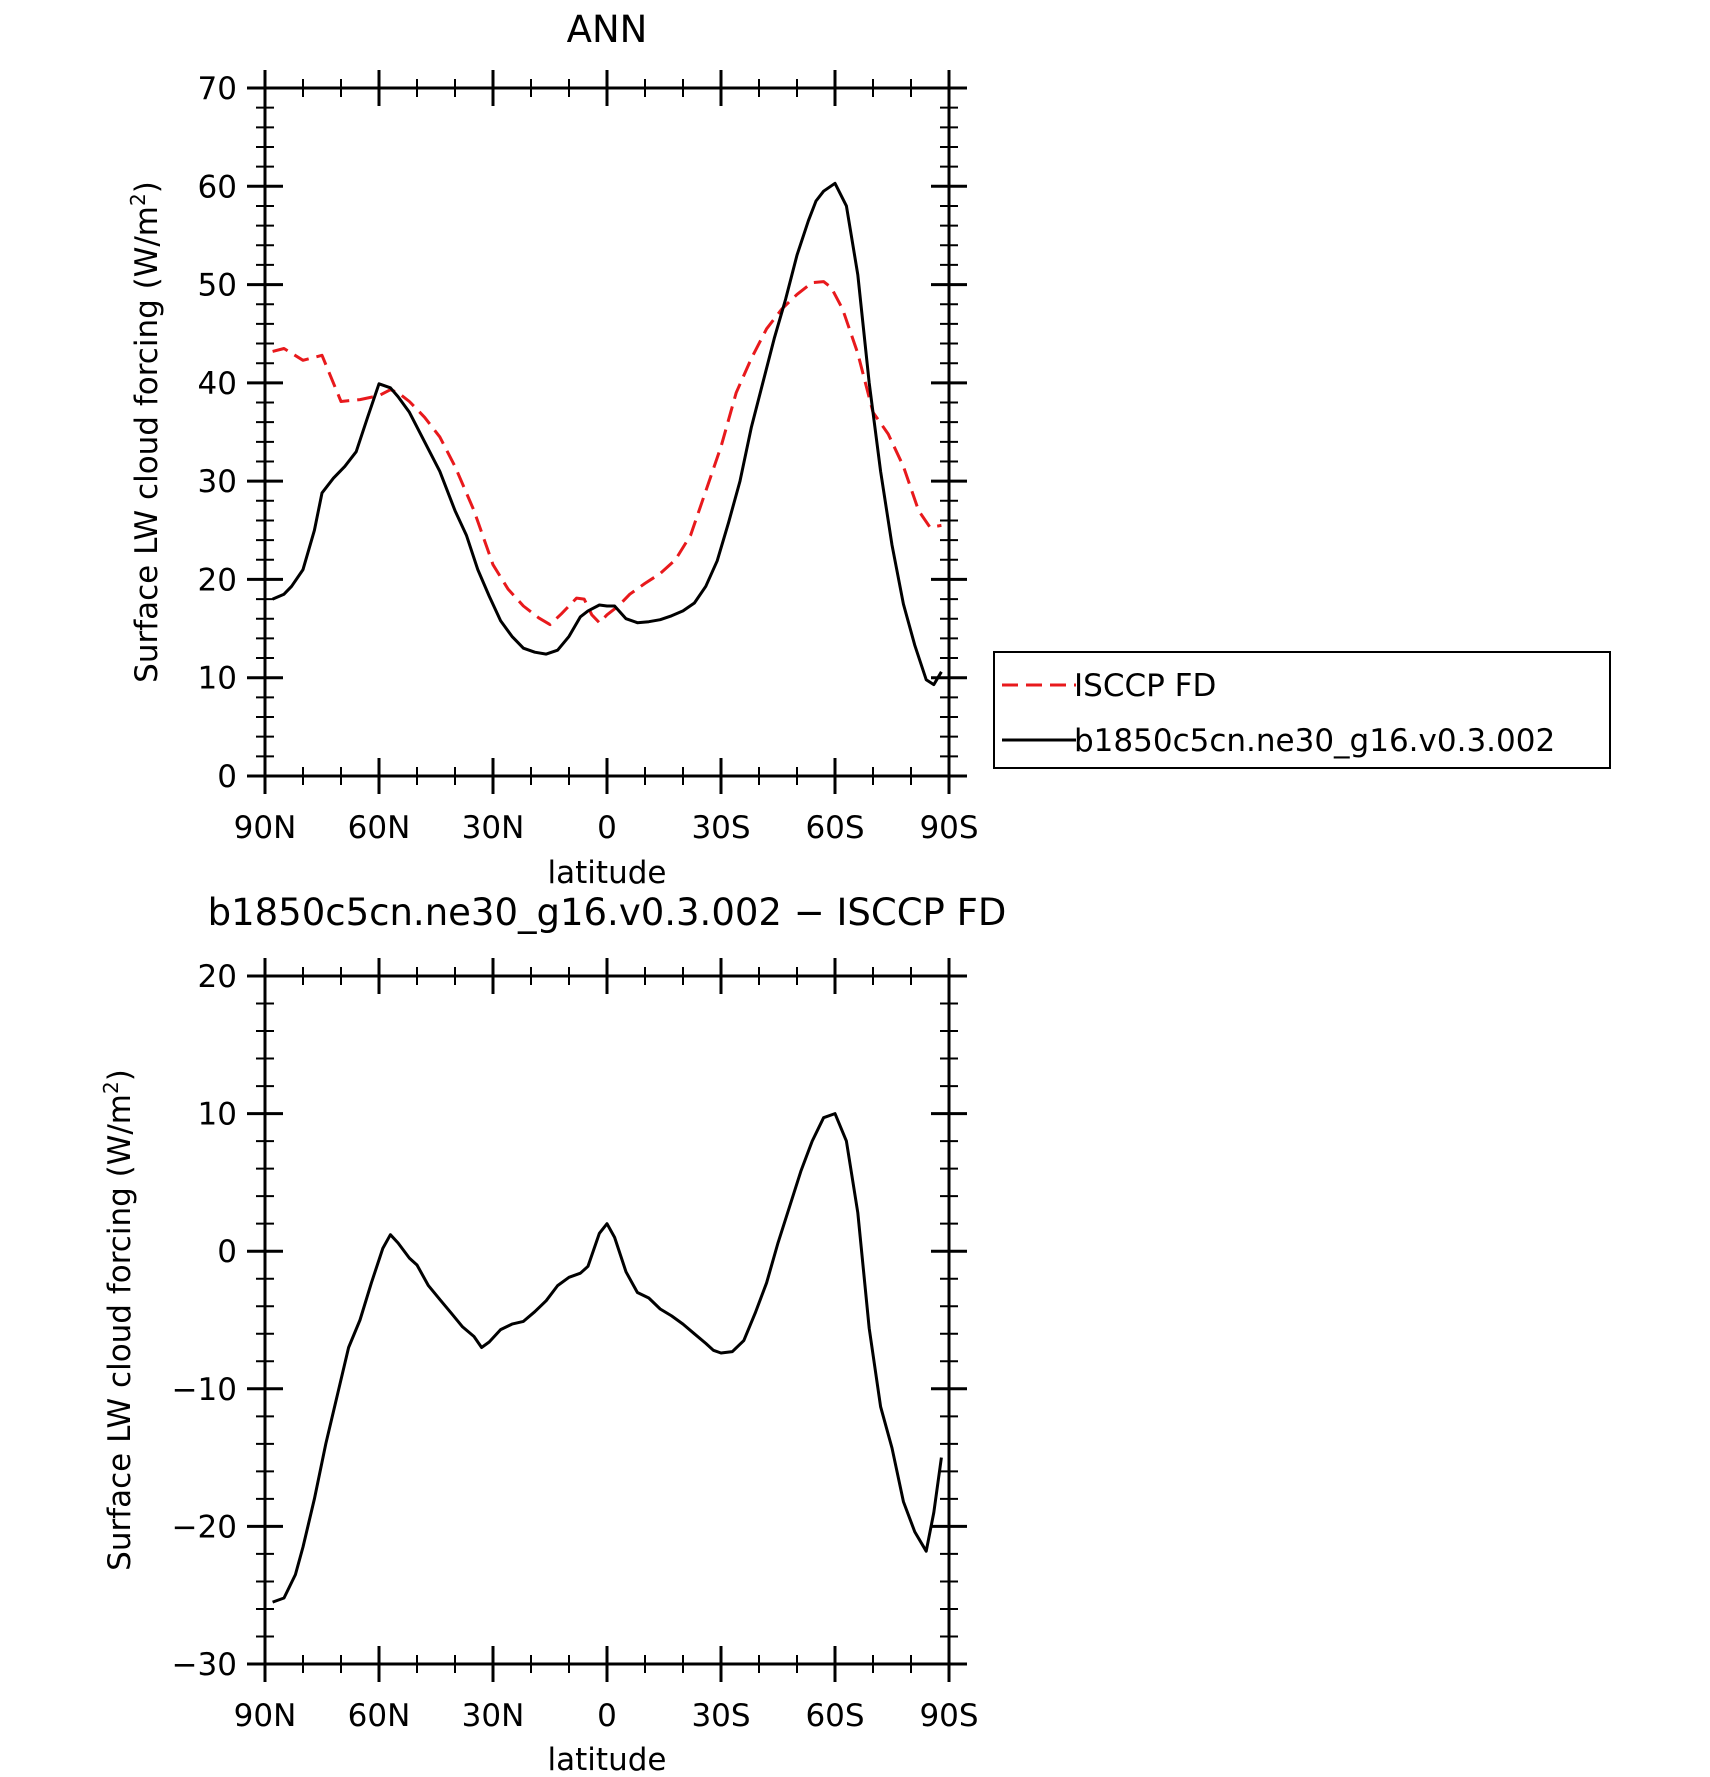 This screenshot has height=1777, width=1710. I want to click on legend: ISCCP FD b1850c5cn.ne30_g16.v0.3.002, so click(1302, 710).